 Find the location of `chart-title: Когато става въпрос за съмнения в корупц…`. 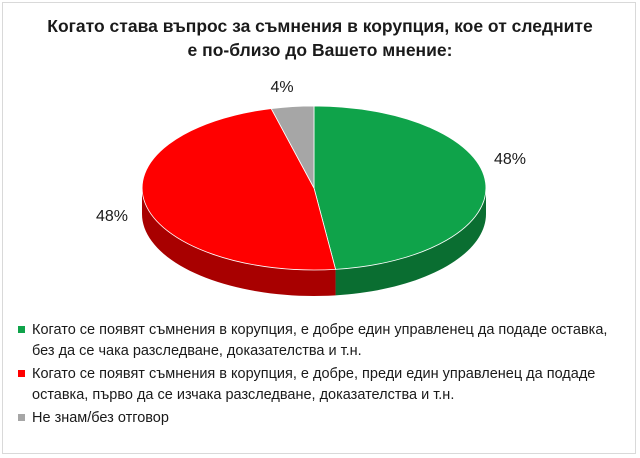

chart-title: Когато става въпрос за съмнения в корупц… is located at coordinates (320, 38).